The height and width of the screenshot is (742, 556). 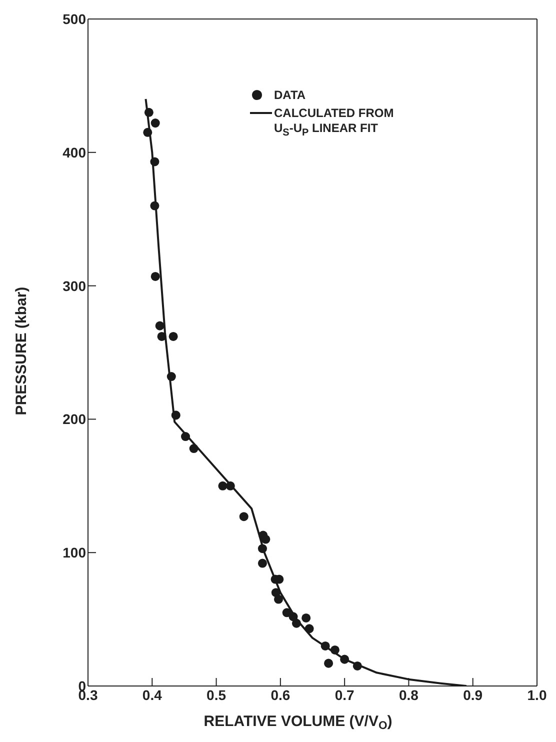 What do you see at coordinates (74, 419) in the screenshot?
I see `y-tick-label: 200` at bounding box center [74, 419].